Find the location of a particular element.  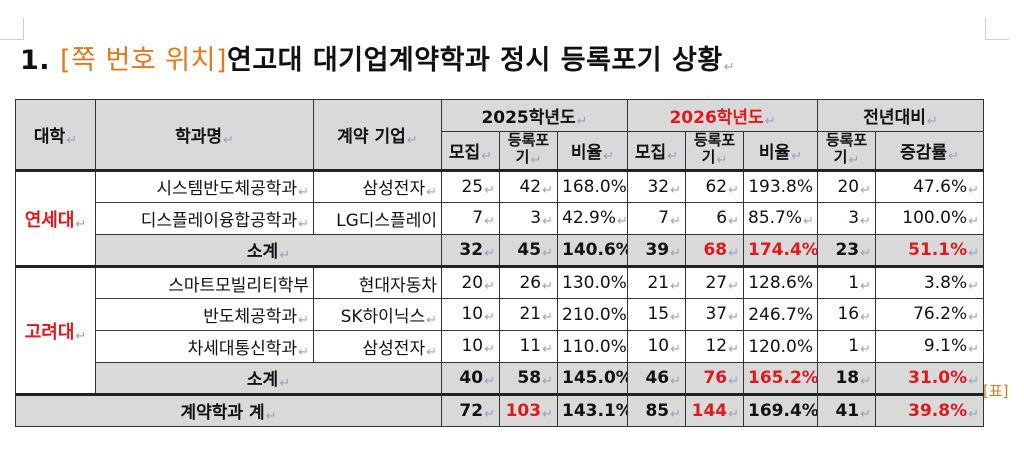

dept-cell: 스마트모빌리티학부 is located at coordinates (204, 282).